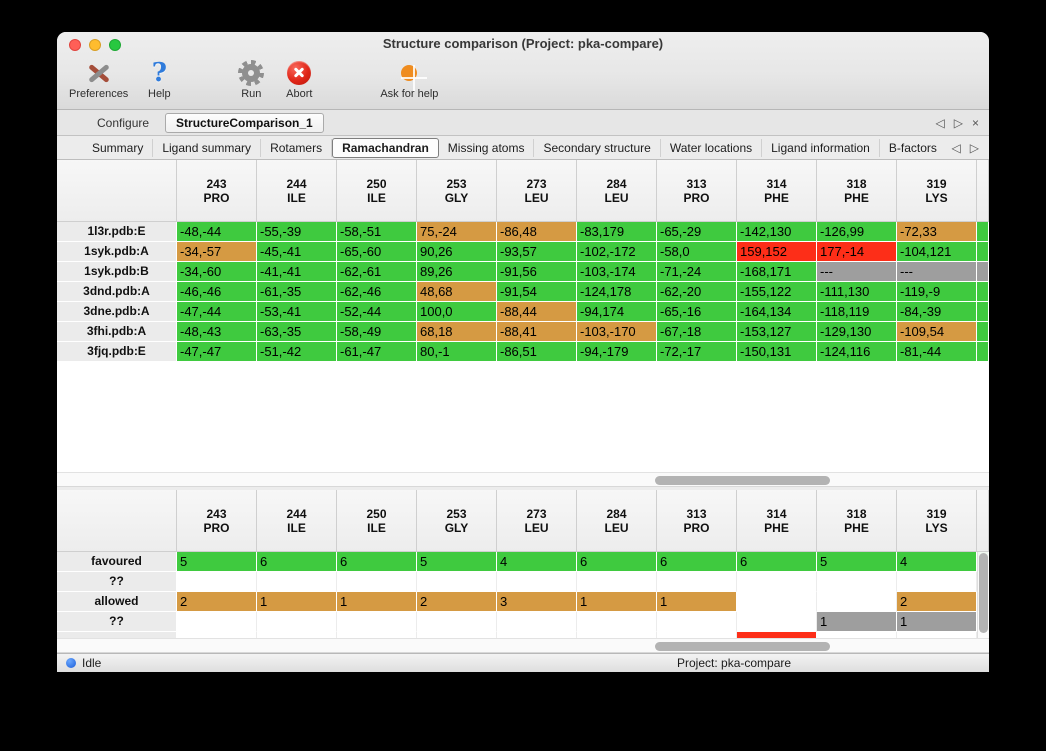 The height and width of the screenshot is (751, 1046). I want to click on data-cell: -103,-174, so click(617, 272).